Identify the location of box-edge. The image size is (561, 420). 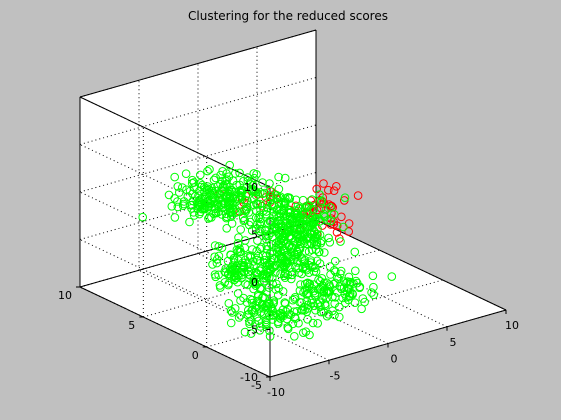
(175, 142).